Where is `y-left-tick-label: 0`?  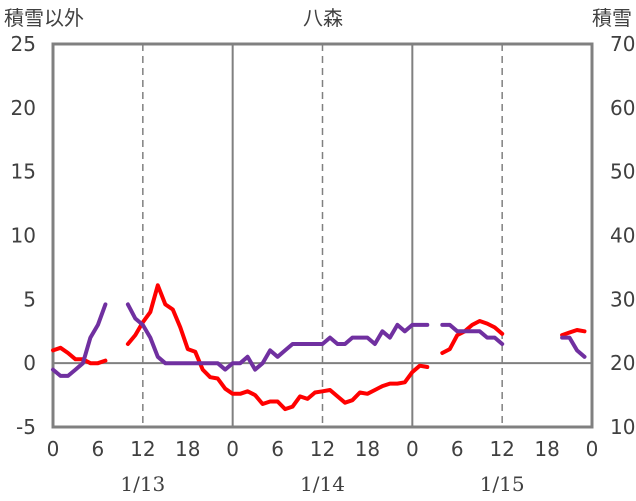
y-left-tick-label: 0 is located at coordinates (29, 363).